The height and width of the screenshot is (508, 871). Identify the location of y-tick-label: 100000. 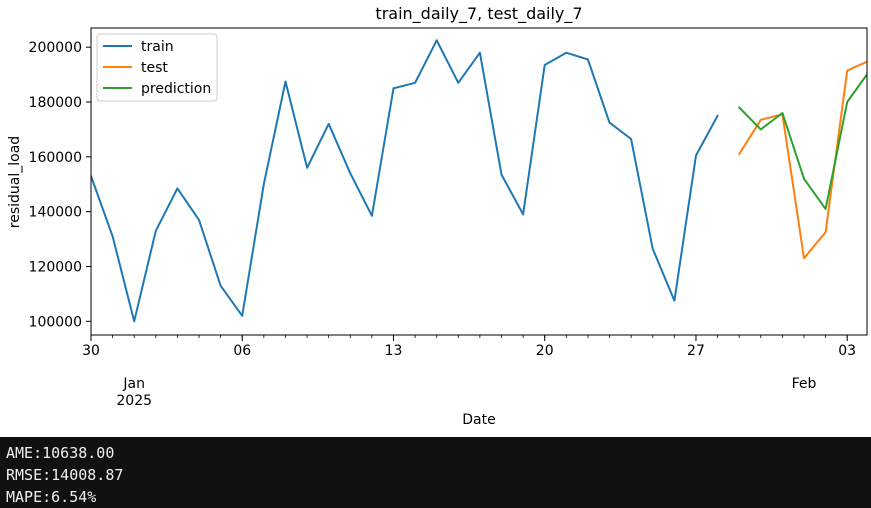
(55, 322).